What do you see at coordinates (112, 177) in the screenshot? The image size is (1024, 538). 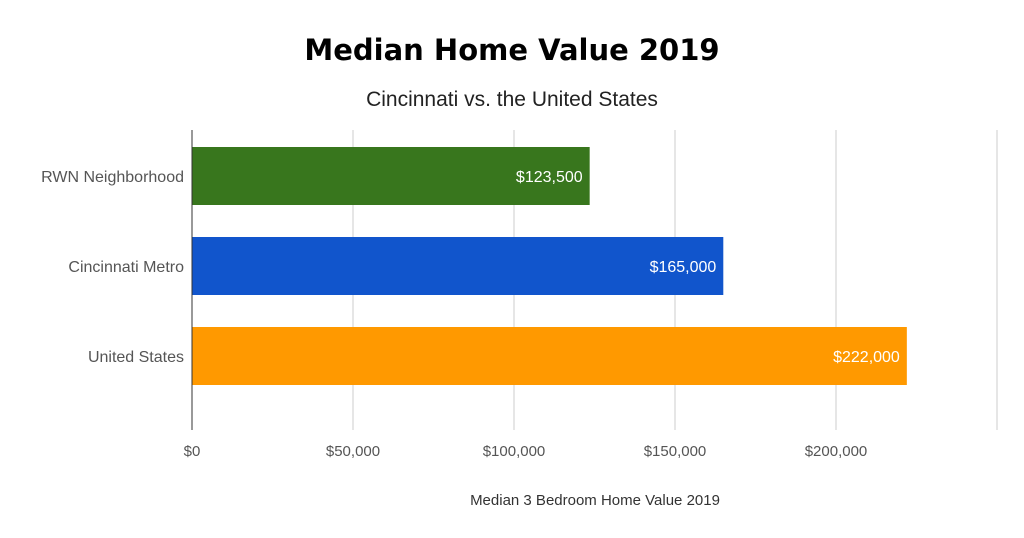 I see `category-label: RWN Neighborhood` at bounding box center [112, 177].